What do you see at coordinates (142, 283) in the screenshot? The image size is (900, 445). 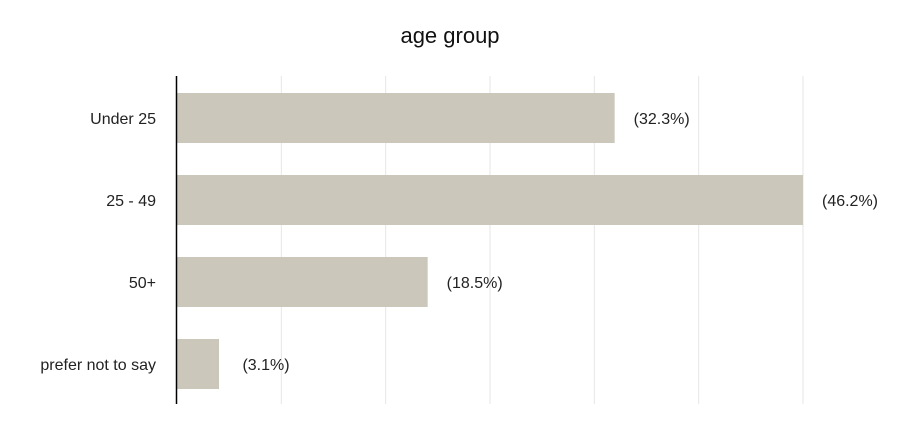 I see `category-label: 50+` at bounding box center [142, 283].